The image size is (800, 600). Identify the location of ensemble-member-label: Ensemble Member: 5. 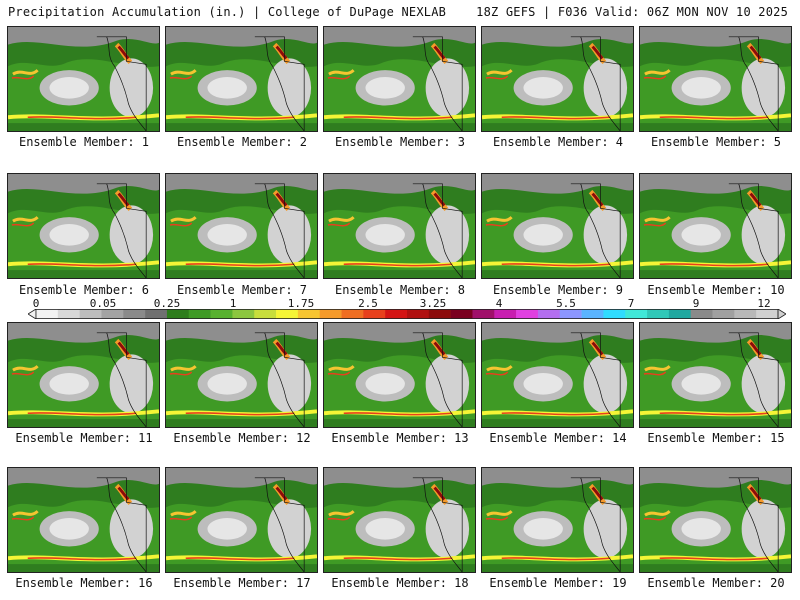
(716, 142).